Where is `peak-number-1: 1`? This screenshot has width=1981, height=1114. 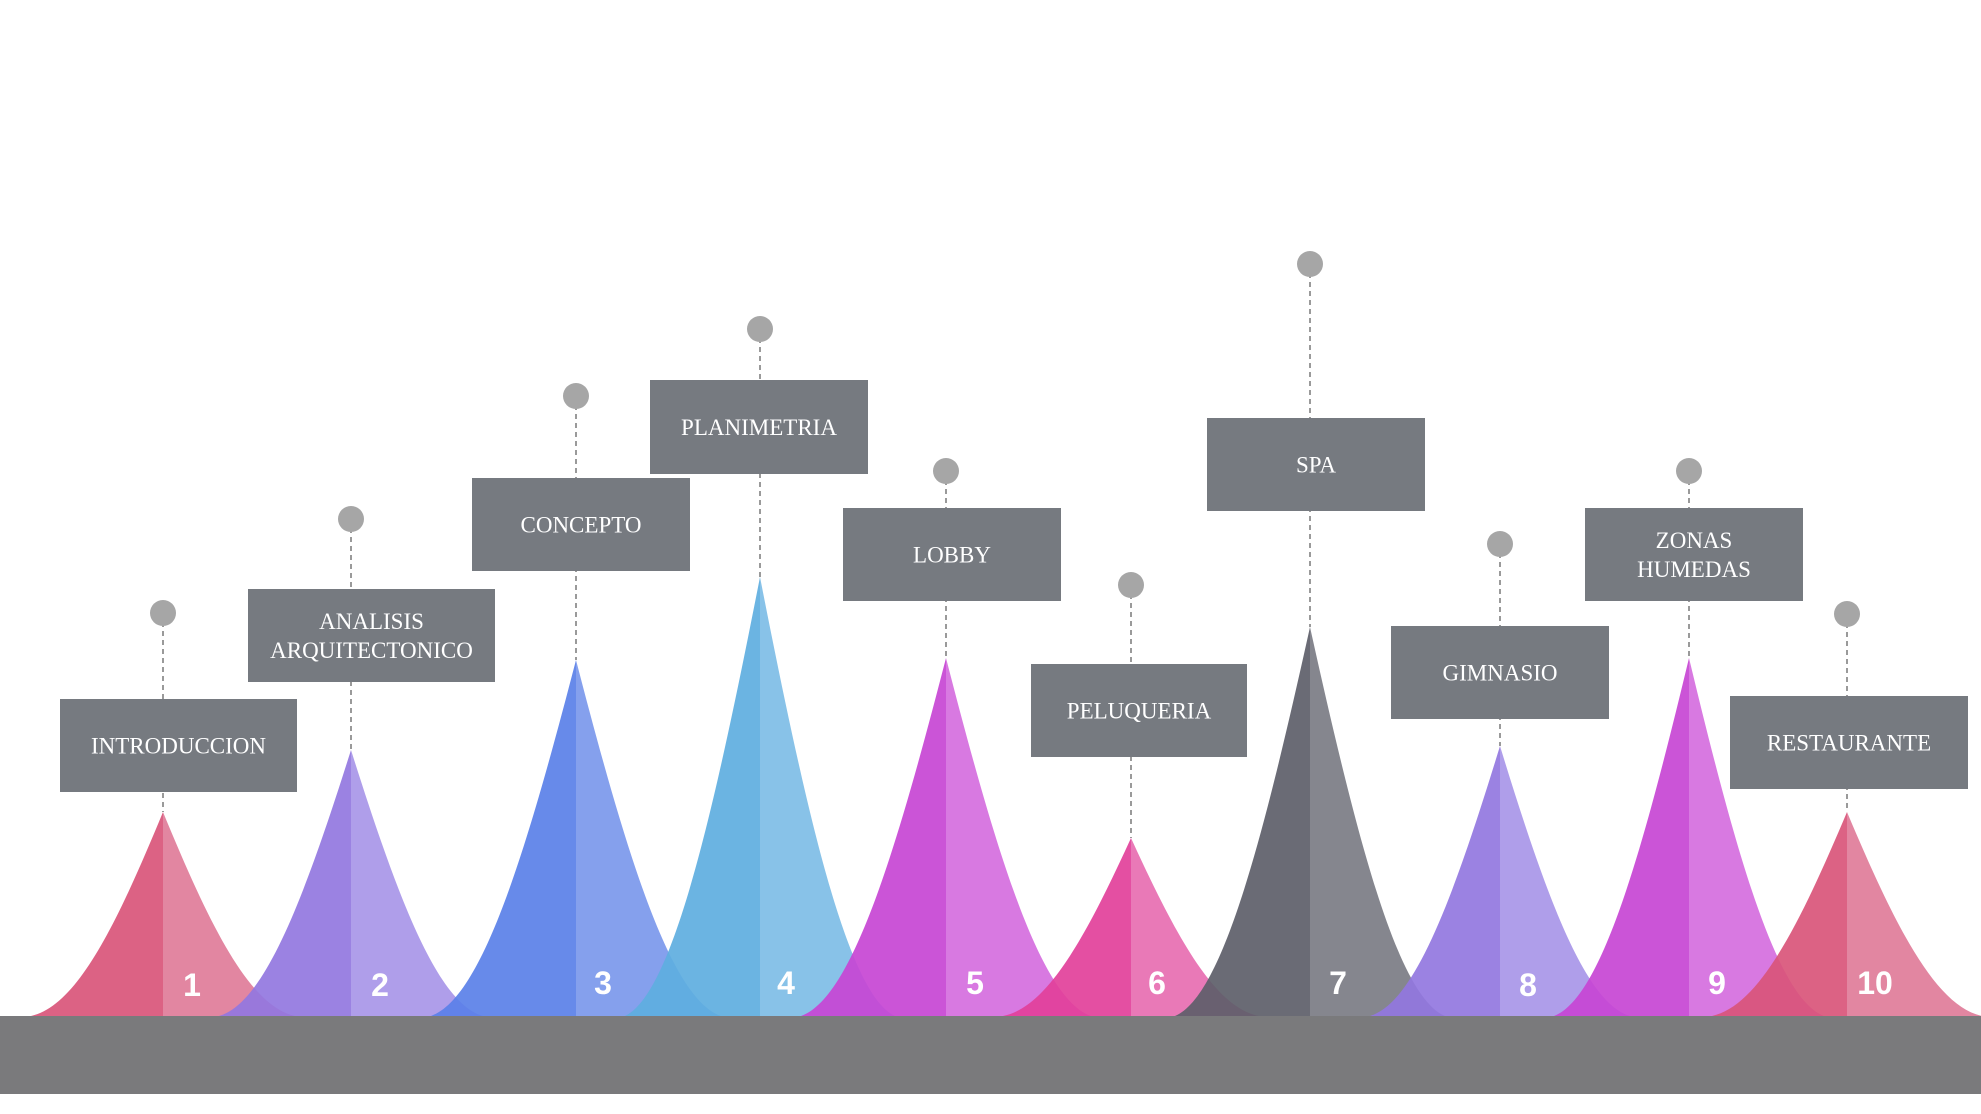
peak-number-1: 1 is located at coordinates (192, 985).